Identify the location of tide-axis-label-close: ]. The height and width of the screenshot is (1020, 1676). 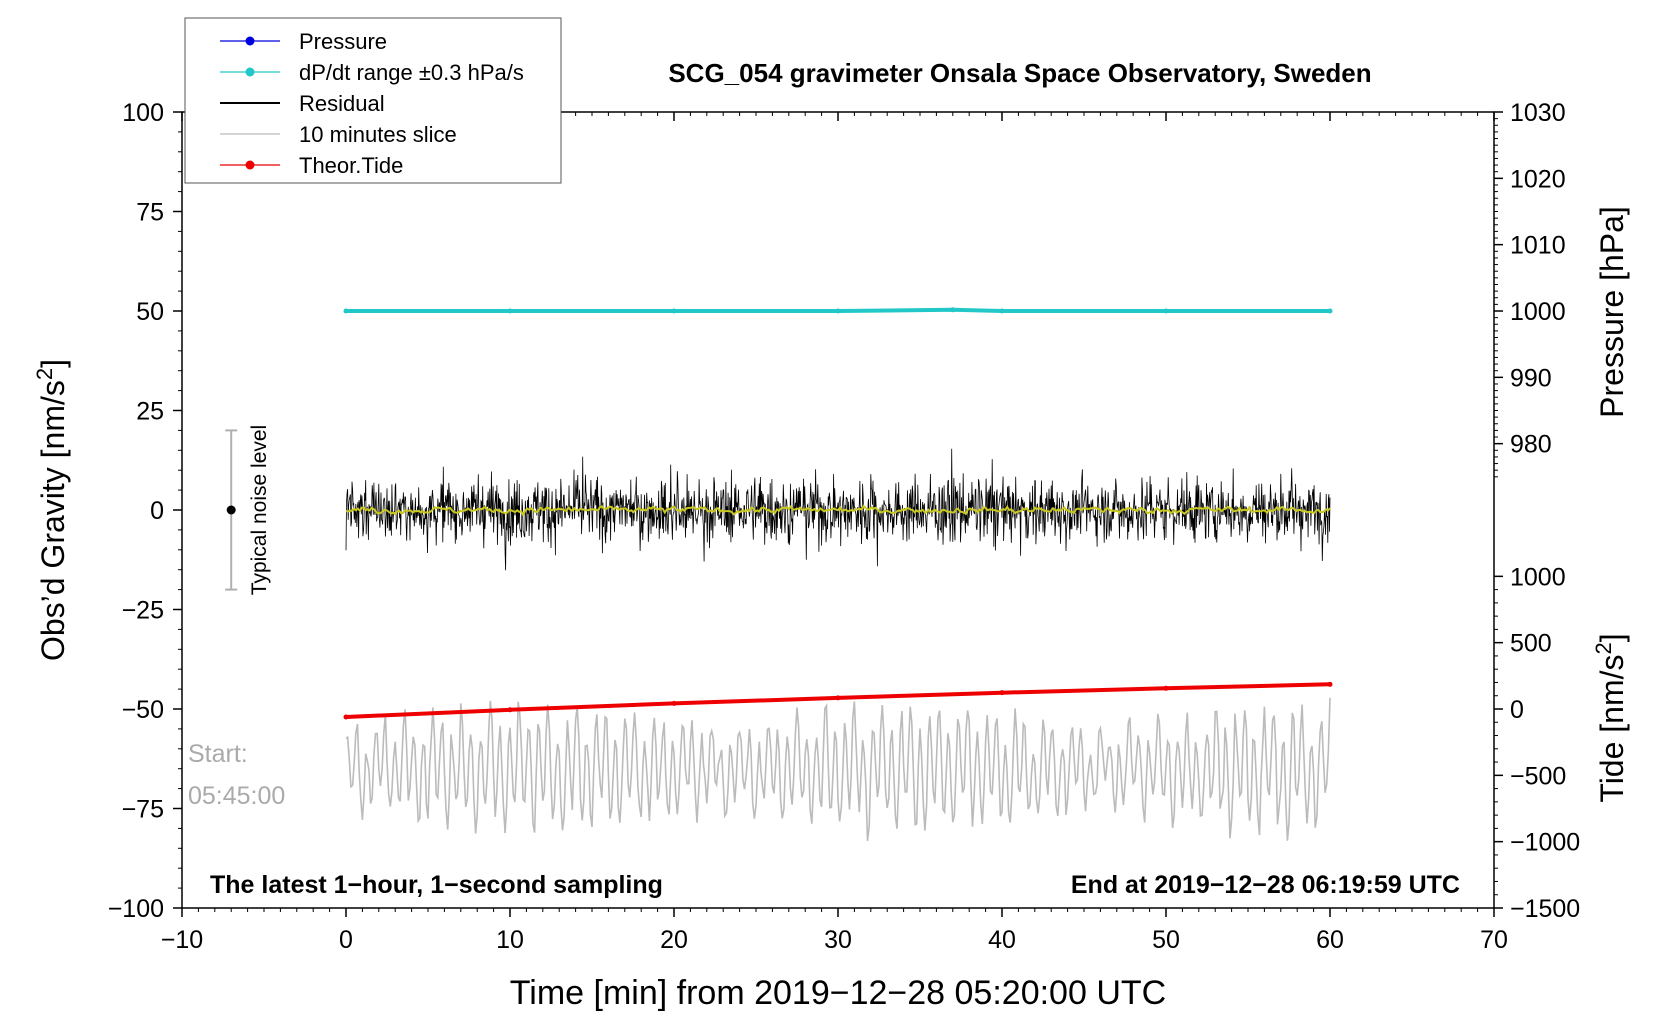
(1612, 637).